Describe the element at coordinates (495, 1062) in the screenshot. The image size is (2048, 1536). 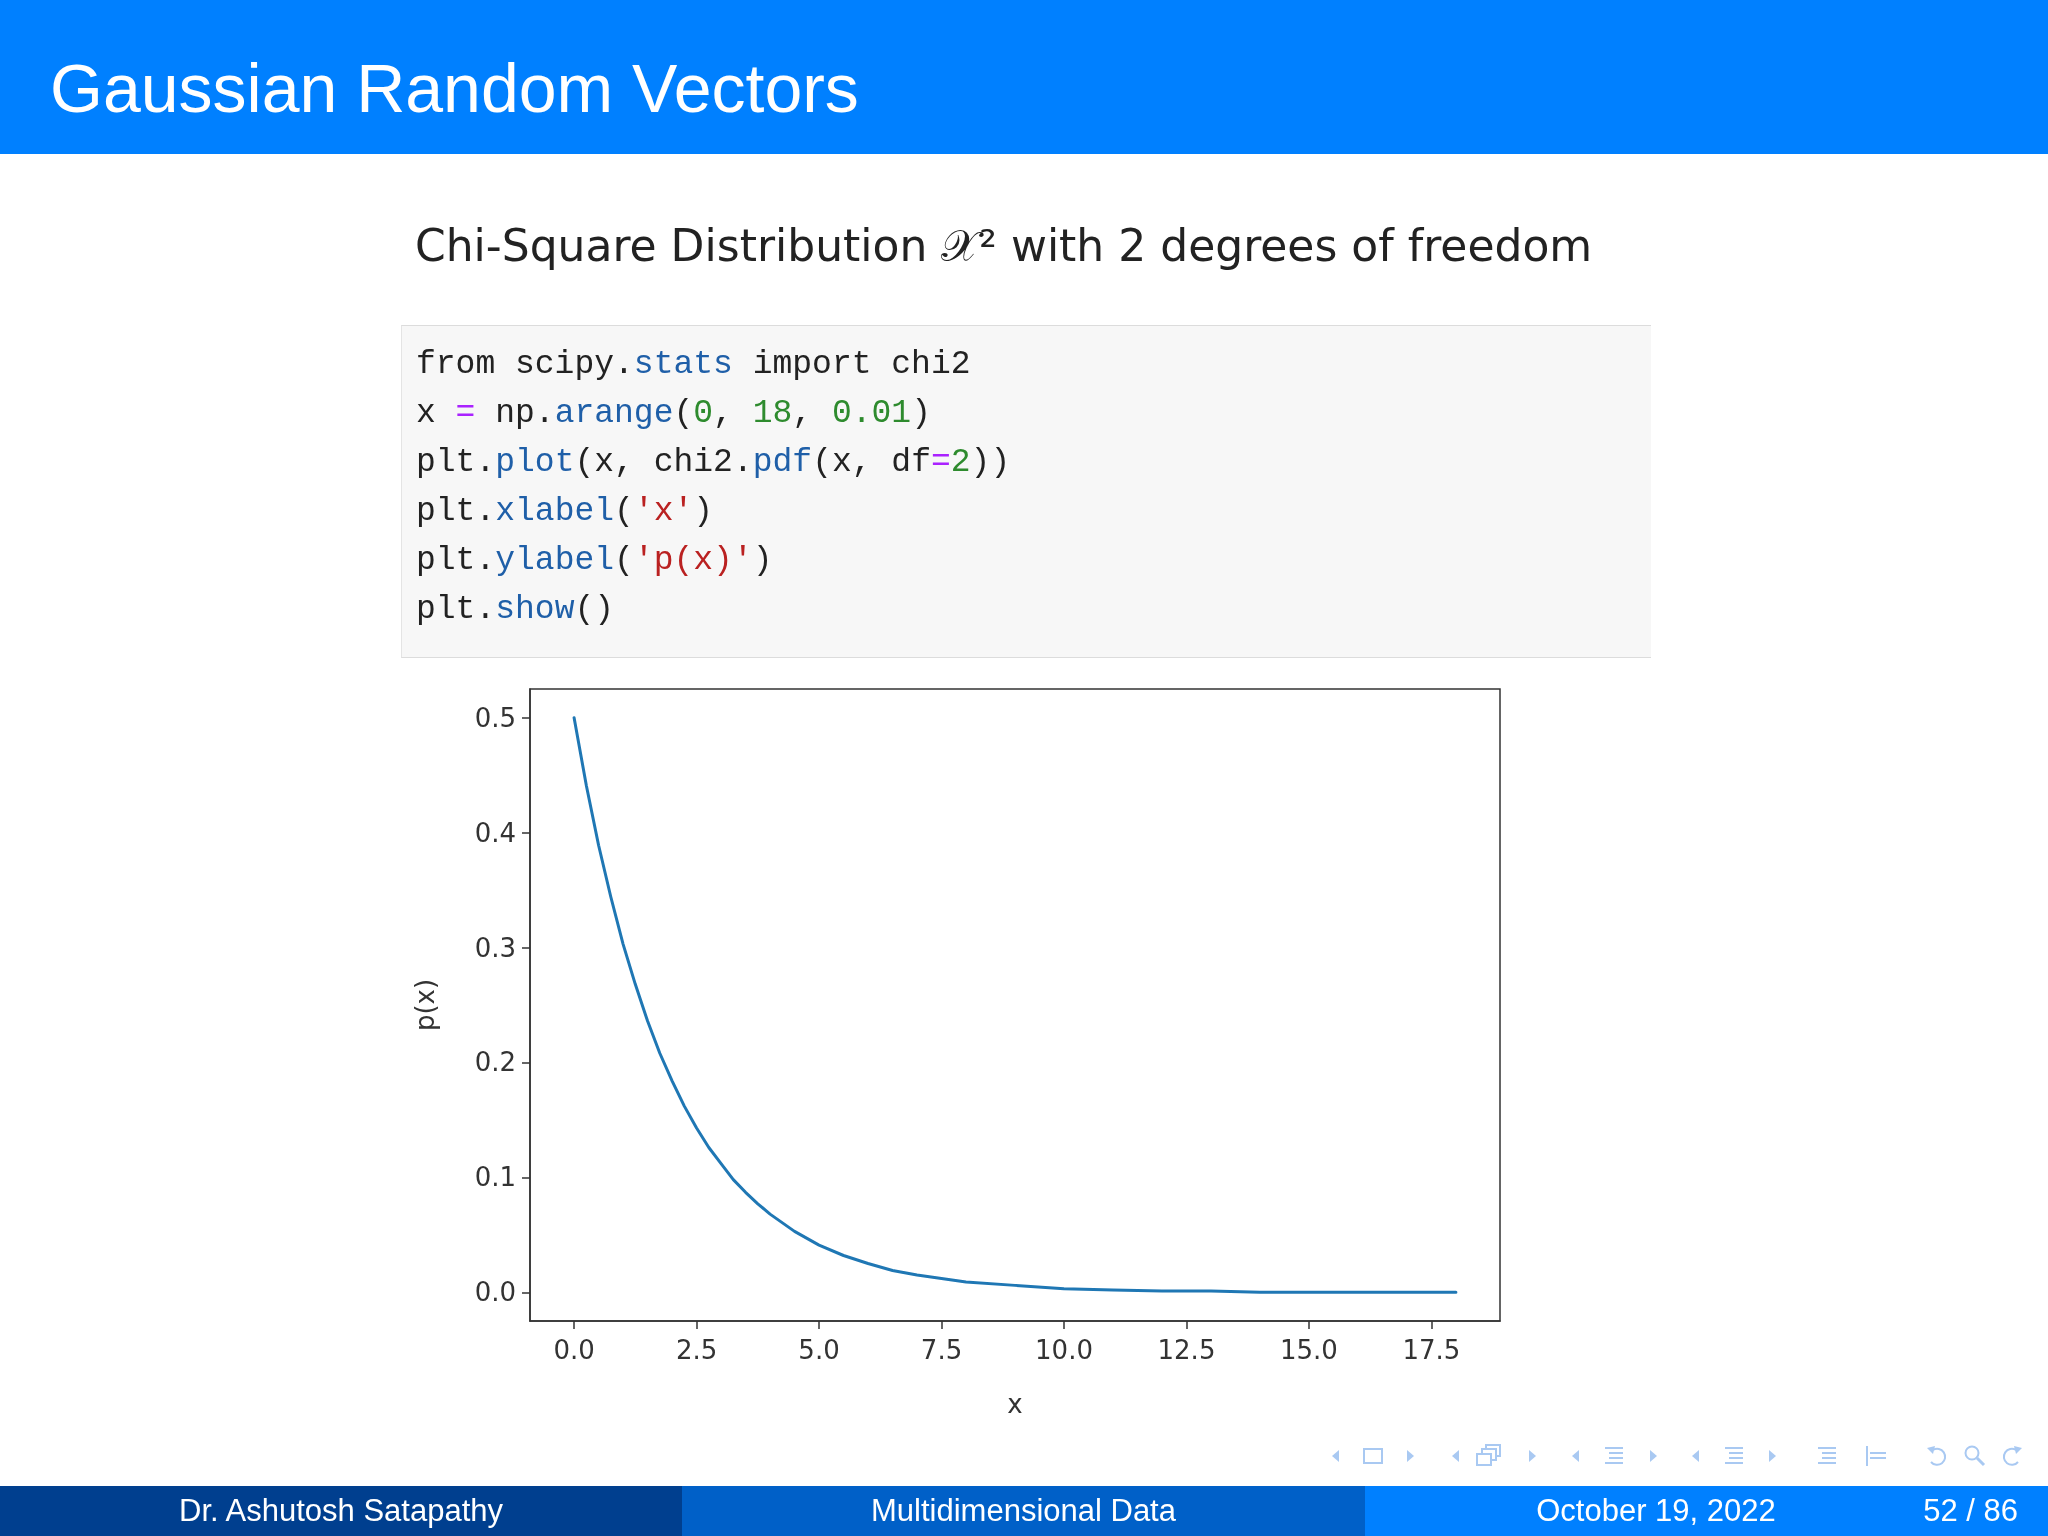
I see `y-tick-label: 0.2` at that location.